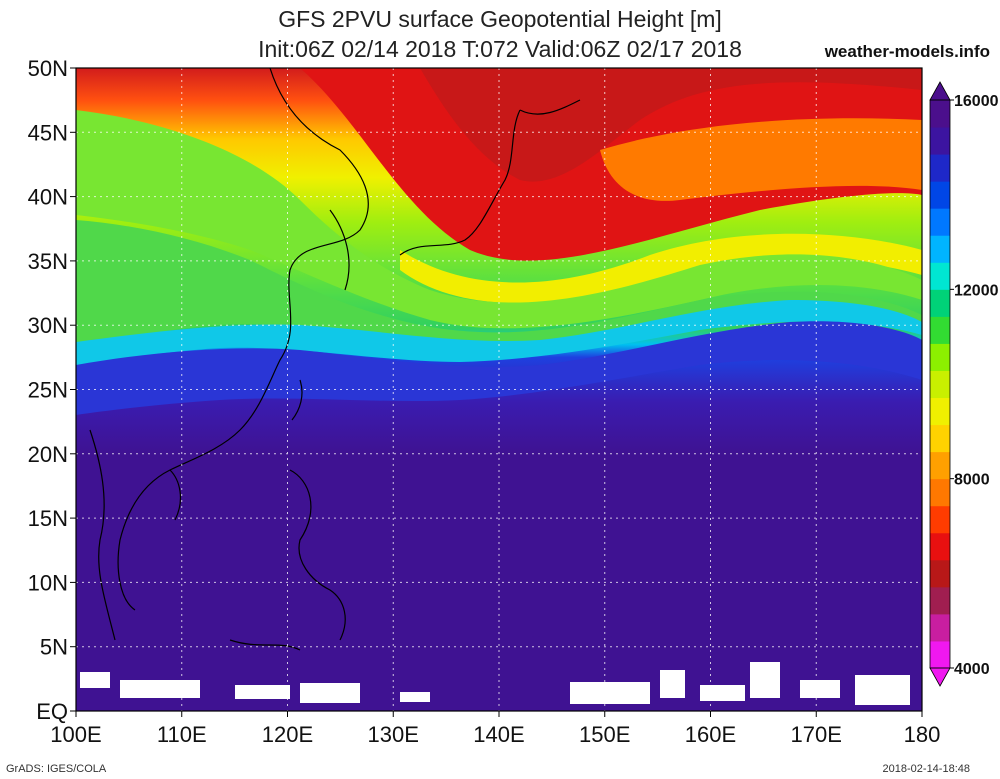  What do you see at coordinates (661, 268) in the screenshot?
I see `contour-band-yellow` at bounding box center [661, 268].